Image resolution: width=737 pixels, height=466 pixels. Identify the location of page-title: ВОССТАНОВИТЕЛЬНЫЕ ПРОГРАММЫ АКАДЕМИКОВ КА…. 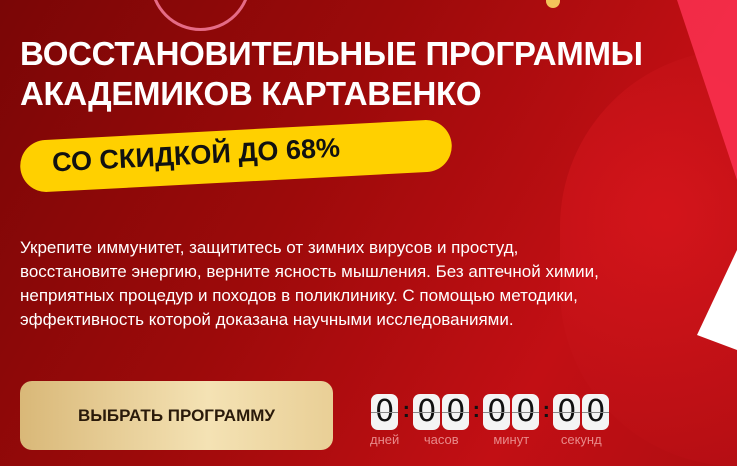
(331, 74).